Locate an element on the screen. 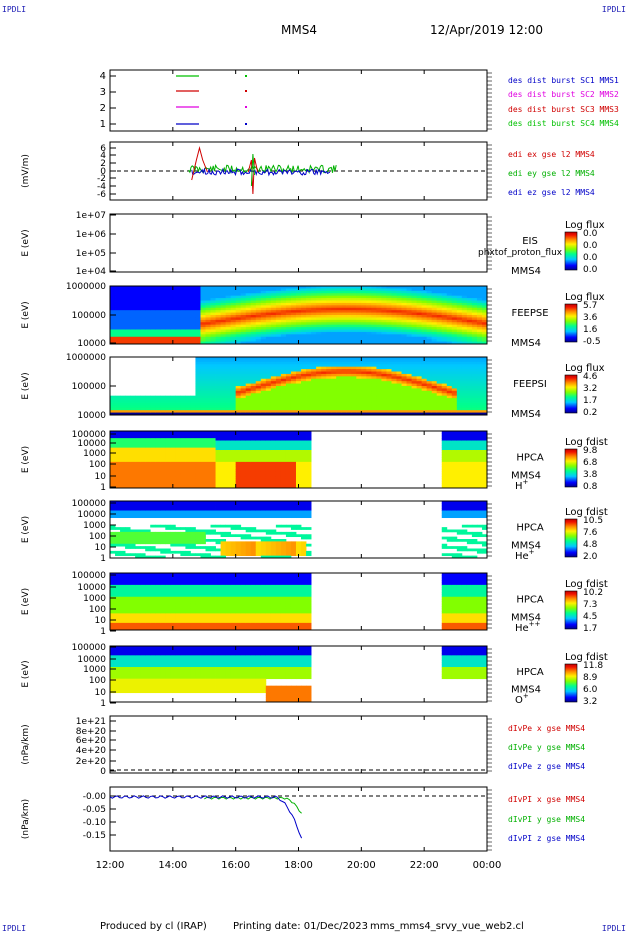 Image resolution: width=630 pixels, height=934 pixels. colorbar-tick-label: 5.7 is located at coordinates (590, 306).